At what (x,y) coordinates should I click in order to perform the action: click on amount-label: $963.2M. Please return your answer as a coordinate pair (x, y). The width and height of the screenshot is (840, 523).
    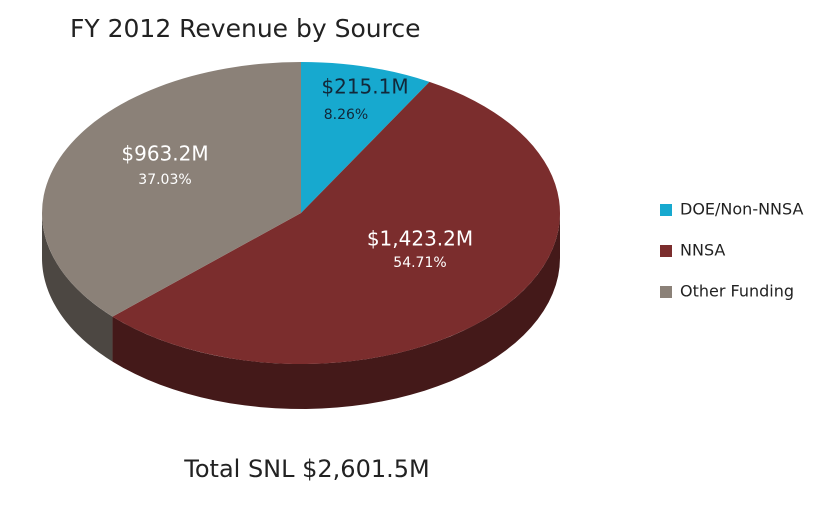
    Looking at the image, I should click on (164, 154).